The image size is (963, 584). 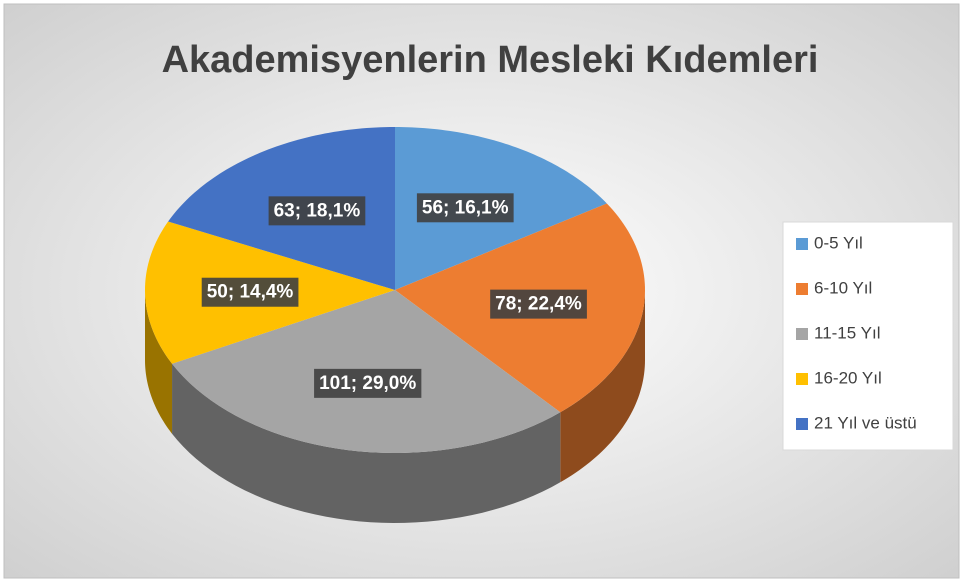 I want to click on legend, so click(x=868, y=336).